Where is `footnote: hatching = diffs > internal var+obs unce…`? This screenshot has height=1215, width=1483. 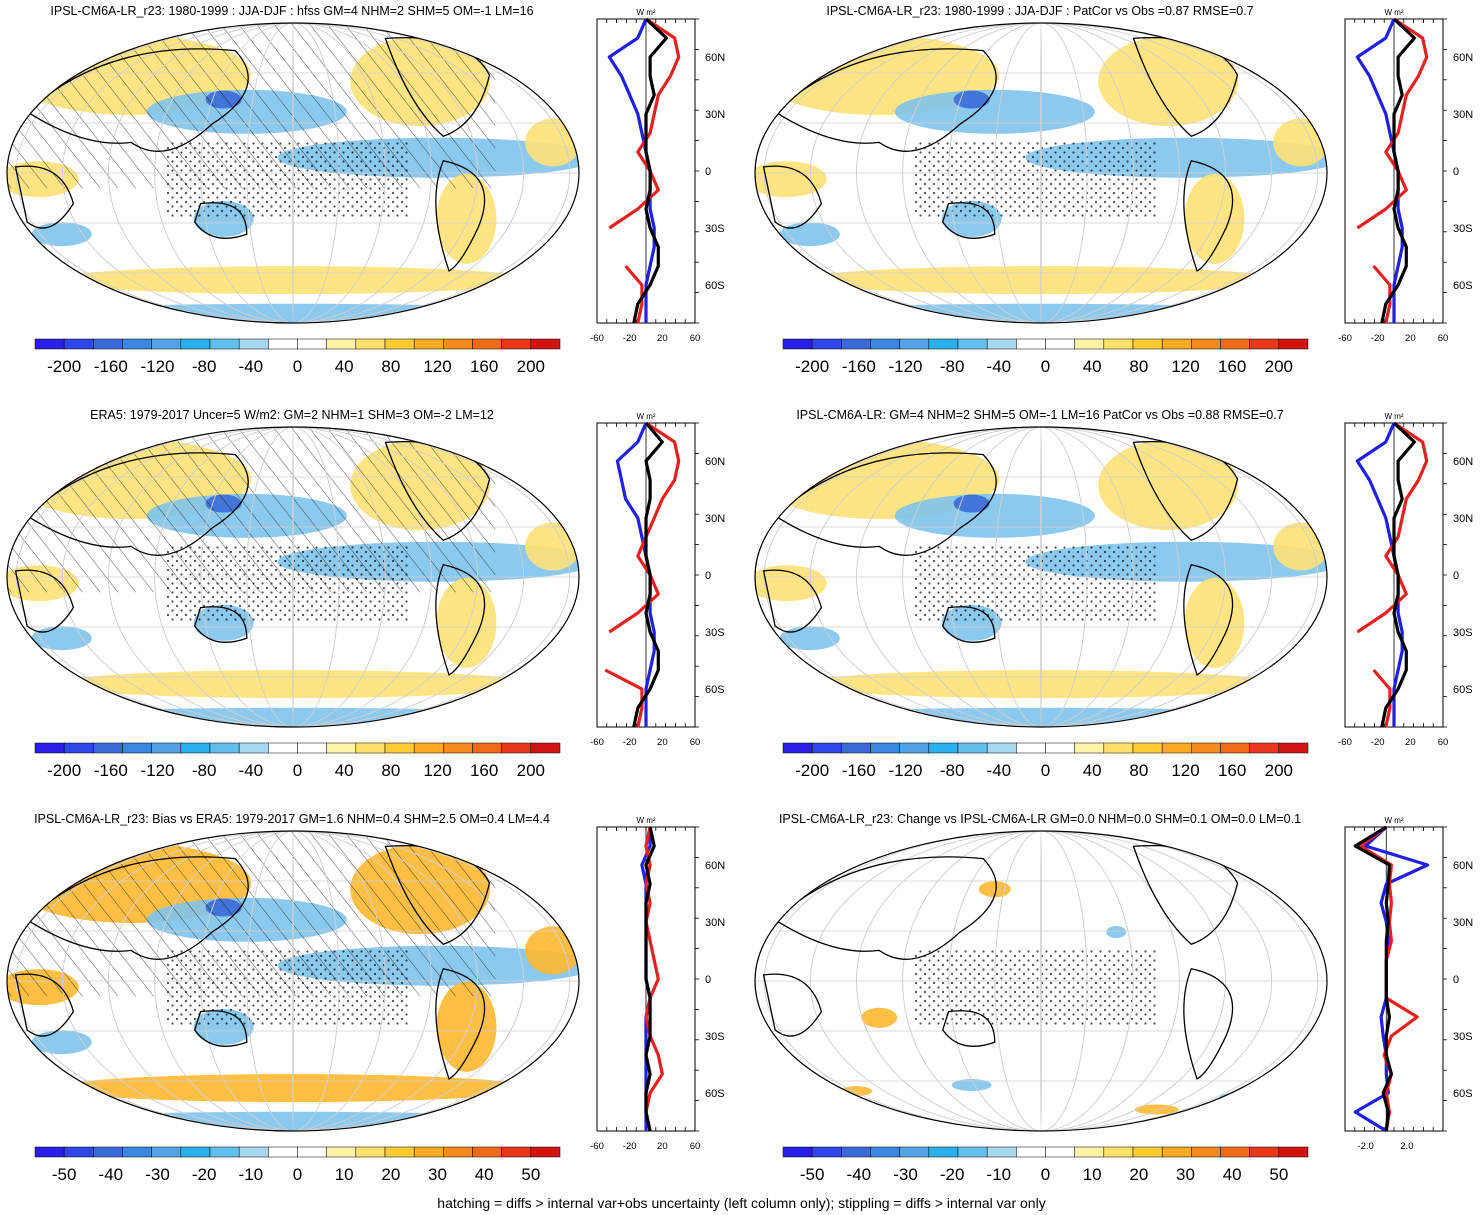
footnote: hatching = diffs > internal var+obs unce… is located at coordinates (741, 1203).